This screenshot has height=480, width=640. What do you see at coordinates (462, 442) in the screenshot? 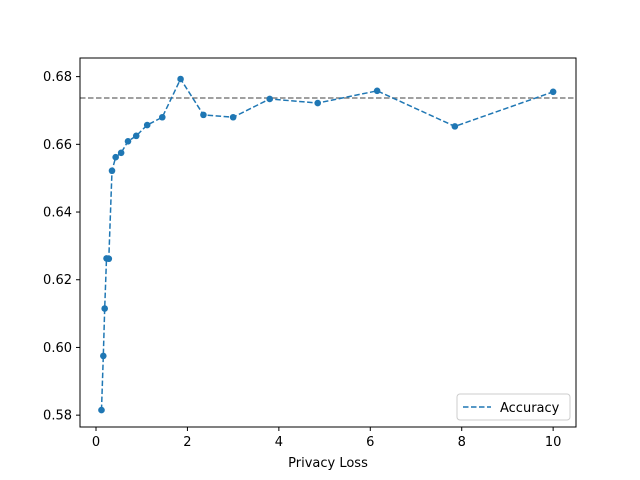
I see `x-tick-label: 8` at bounding box center [462, 442].